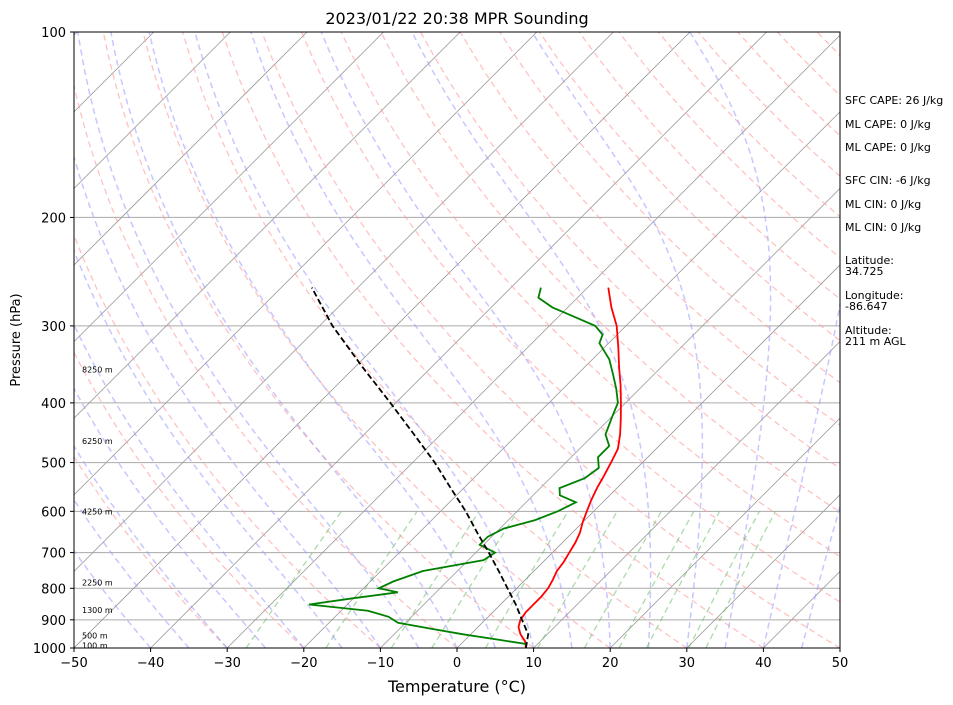  Describe the element at coordinates (569, 467) in the screenshot. I see `temperature-profile` at that location.